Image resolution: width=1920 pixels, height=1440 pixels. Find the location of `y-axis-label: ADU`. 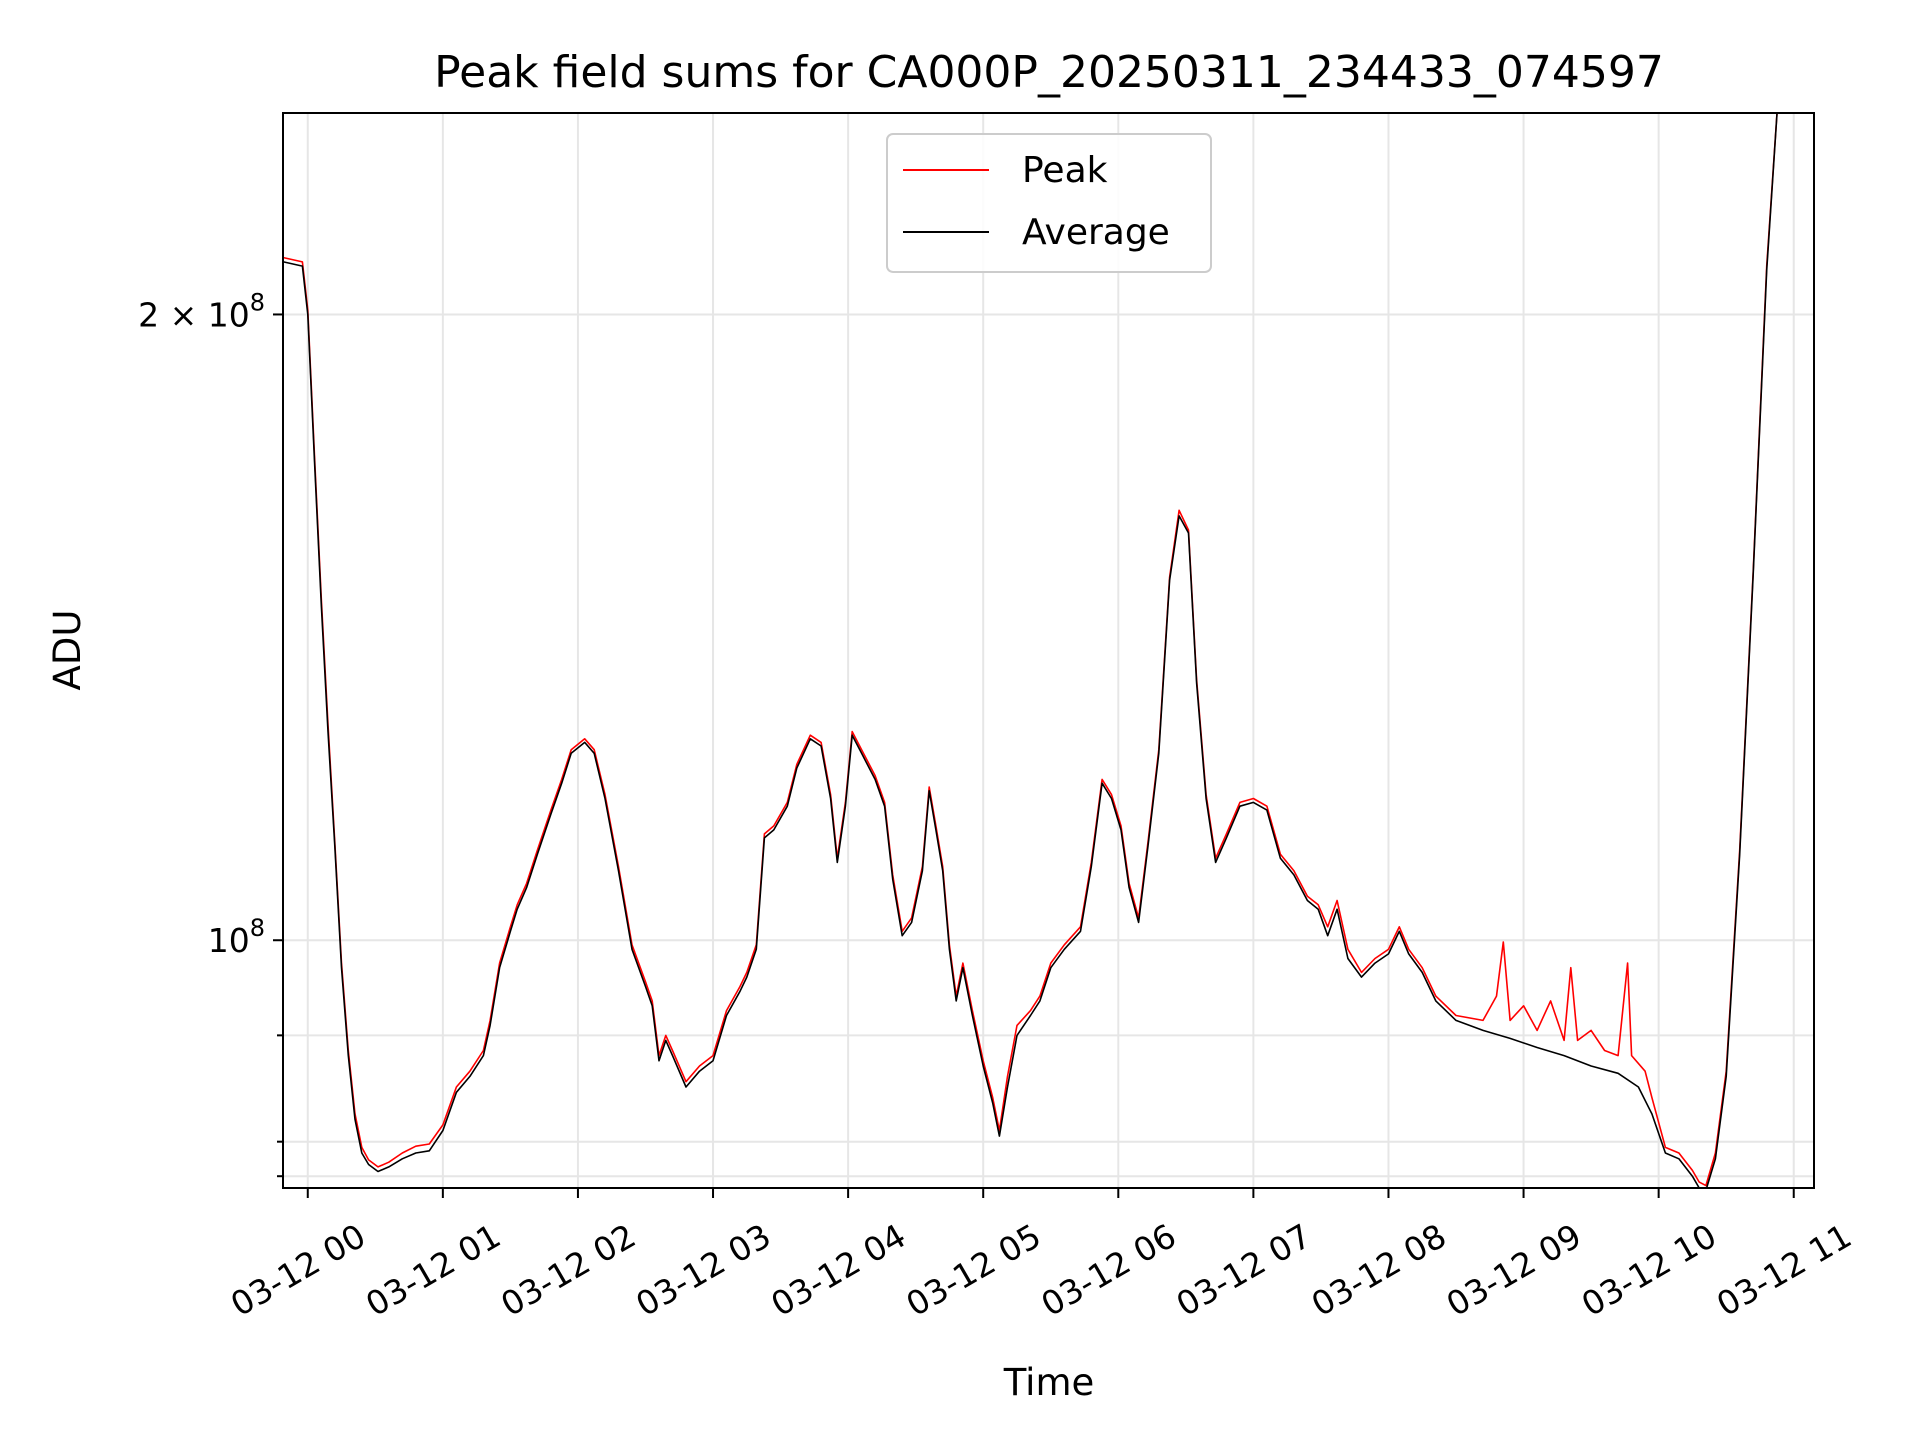

y-axis-label: ADU is located at coordinates (67, 650).